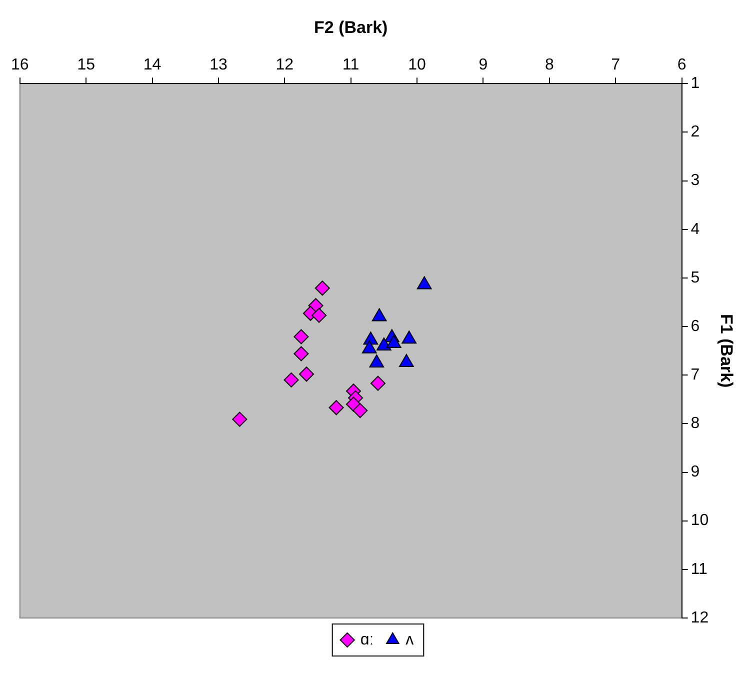  I want to click on y-tick-label: 4, so click(695, 229).